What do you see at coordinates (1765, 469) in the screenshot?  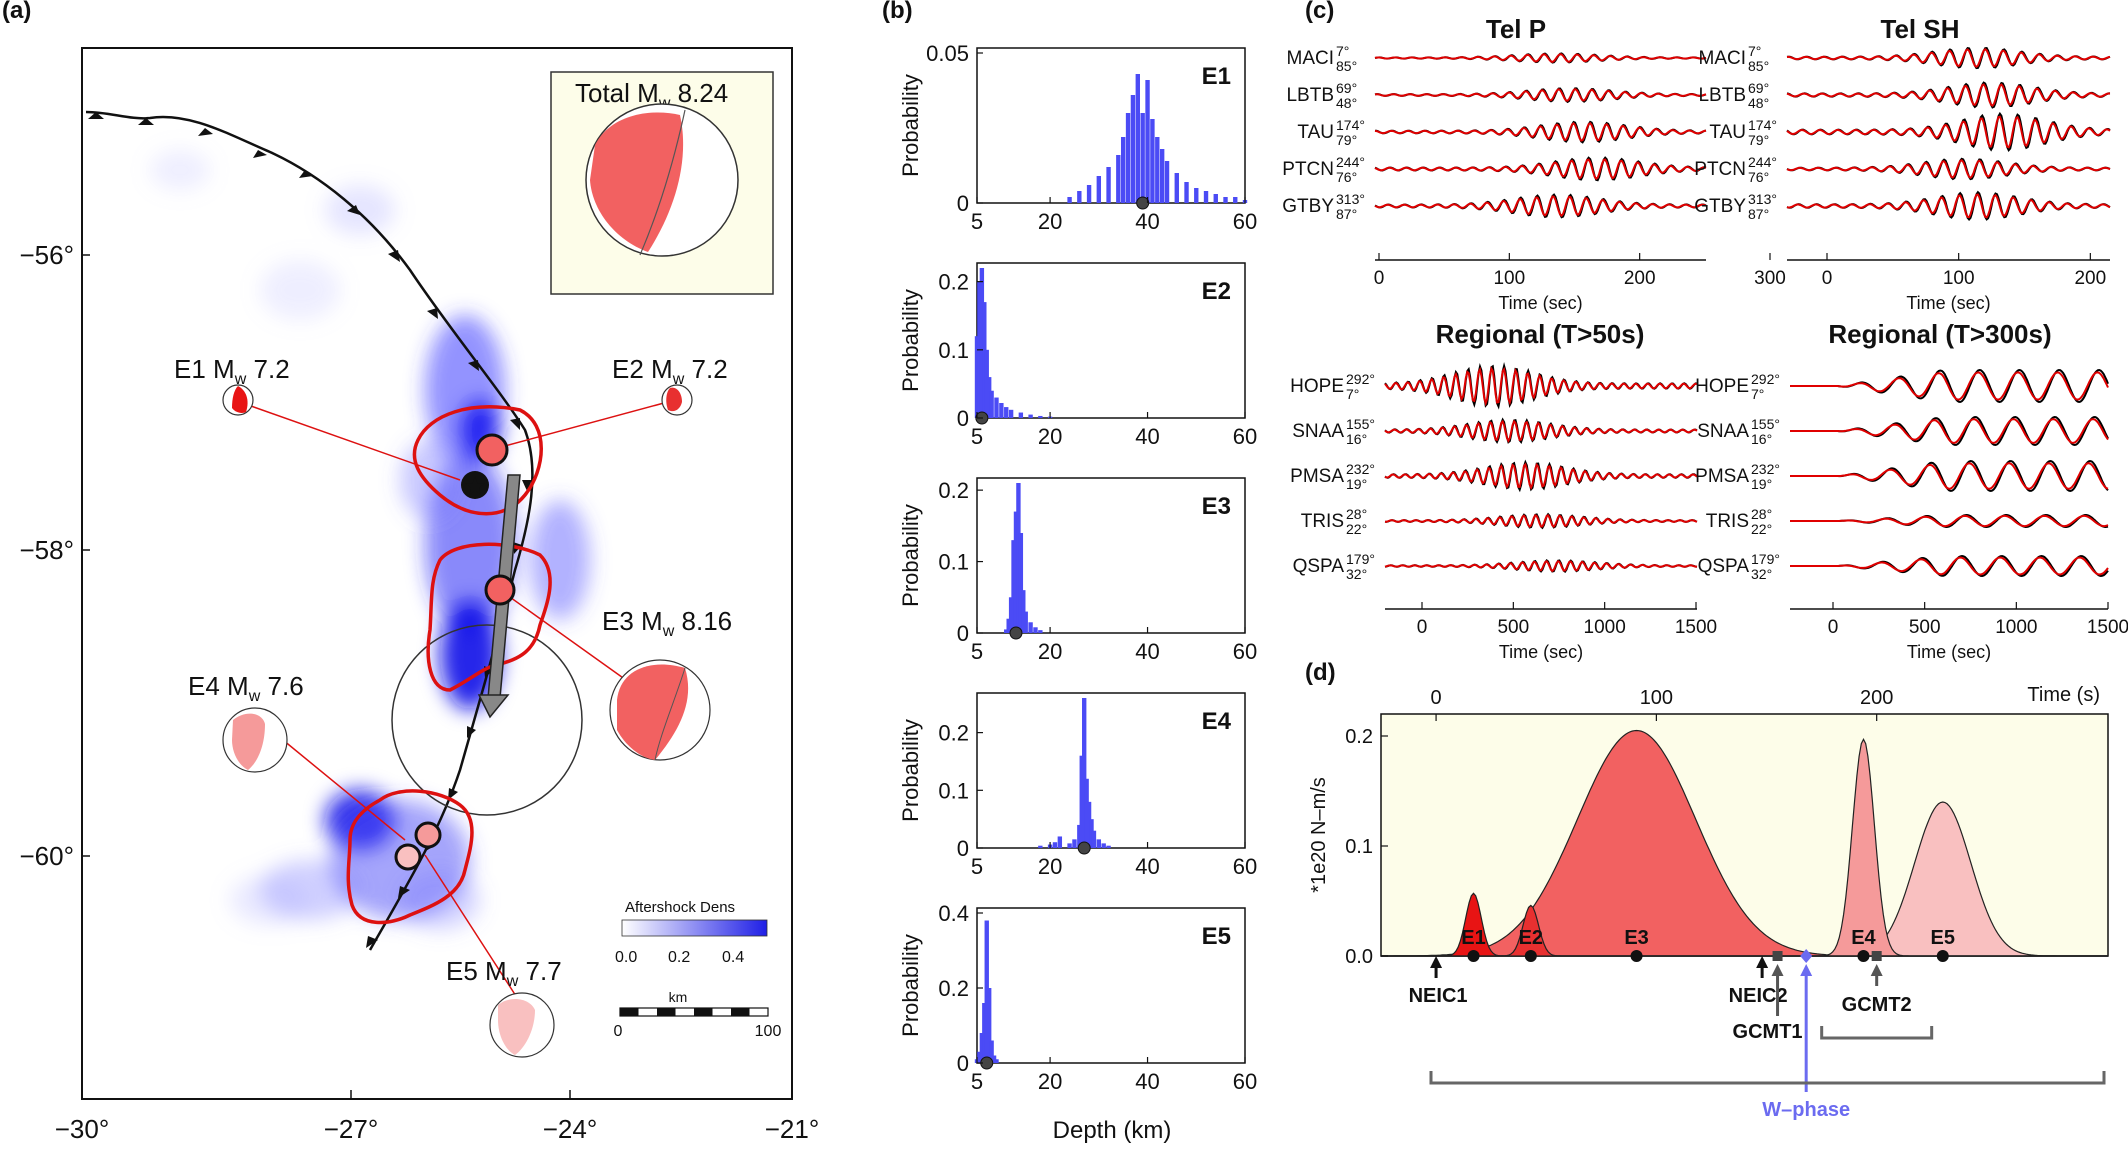 I see `station-azimuth: 232°` at bounding box center [1765, 469].